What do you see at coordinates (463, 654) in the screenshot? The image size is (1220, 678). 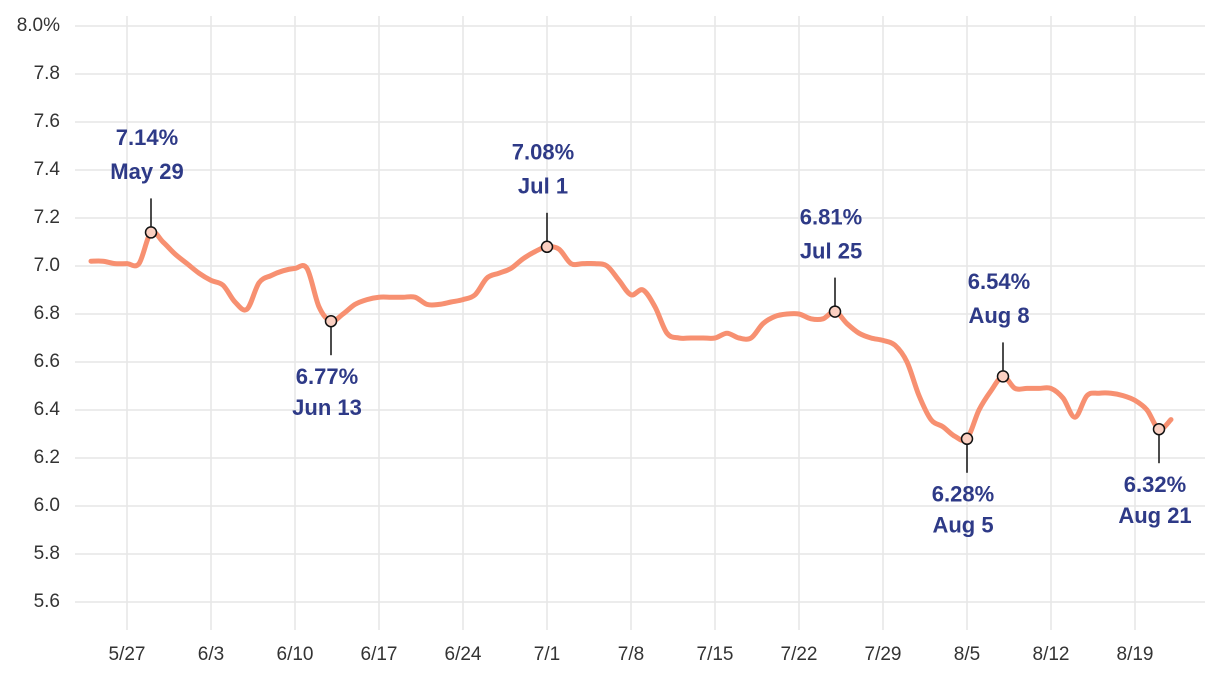 I see `x-tick-label: 6/24` at bounding box center [463, 654].